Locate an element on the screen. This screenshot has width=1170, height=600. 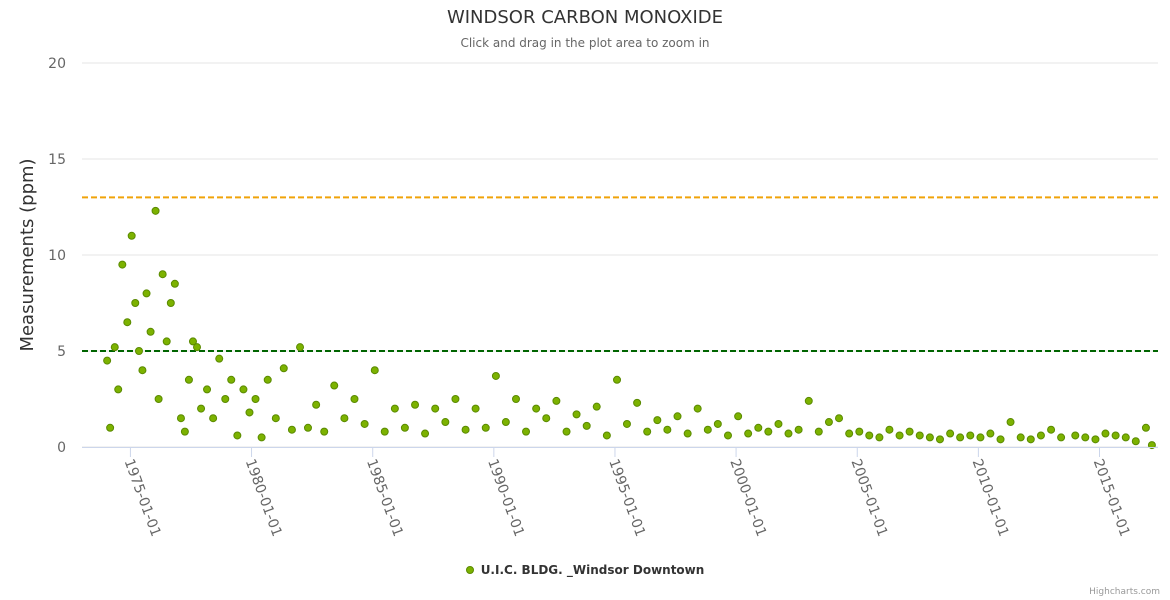
legend-label: U.I.C. BLDG. _Windsor Downtown is located at coordinates (592, 570).